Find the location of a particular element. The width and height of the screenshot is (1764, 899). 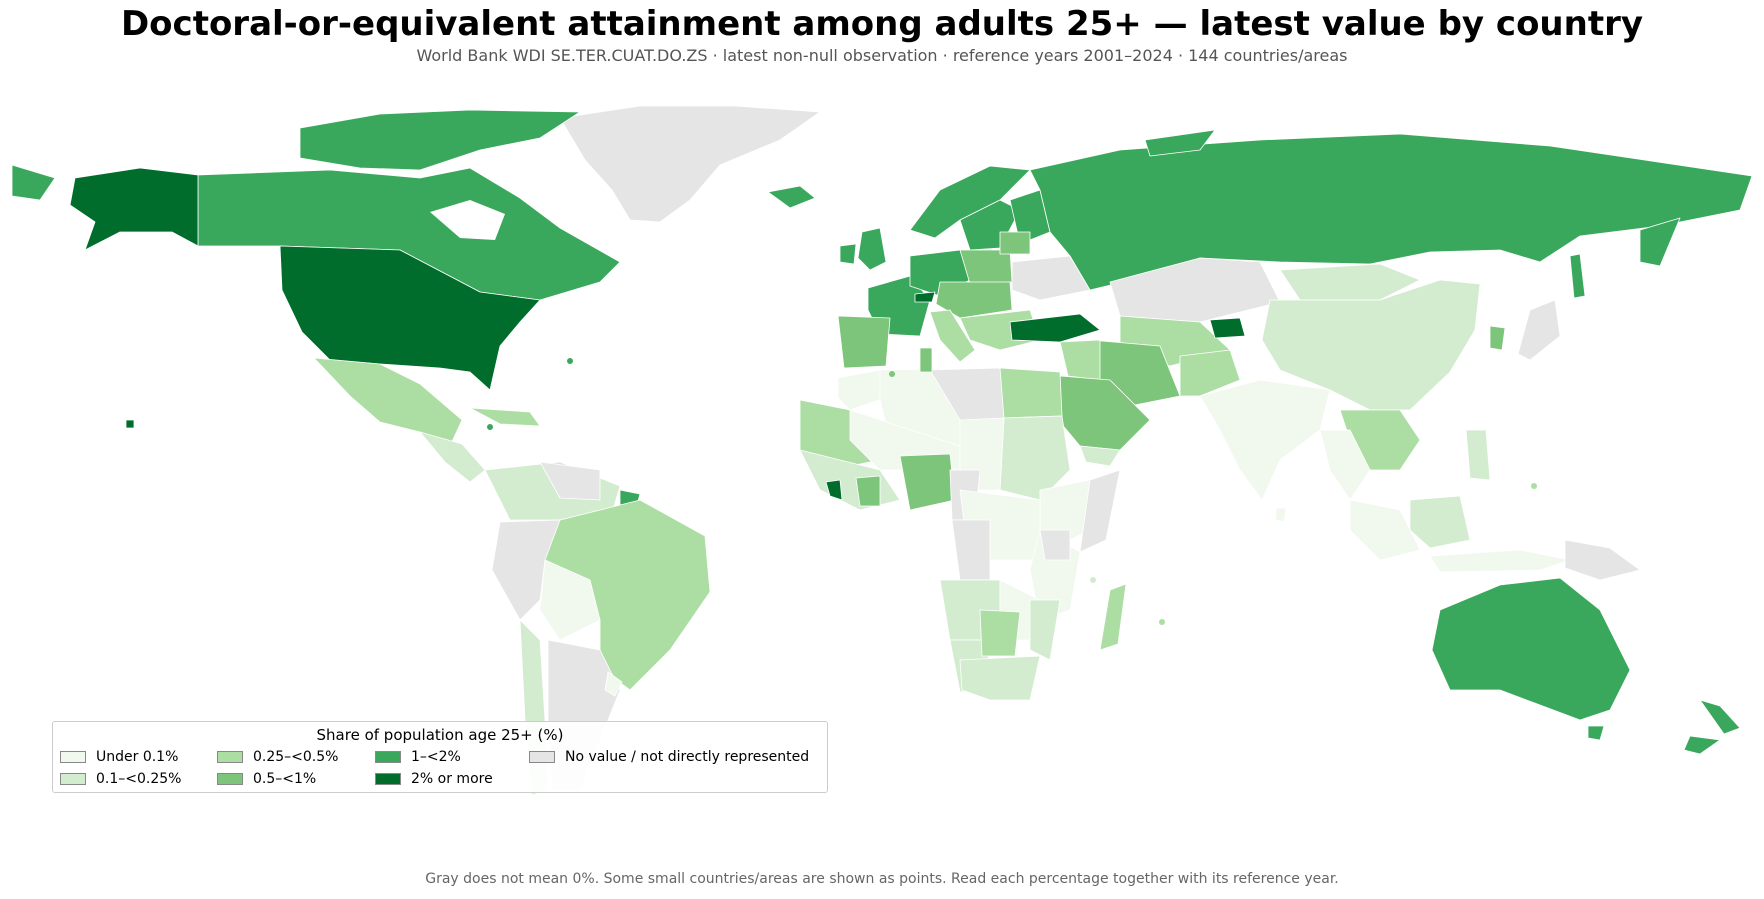

region-somalia is located at coordinates (1100, 511).